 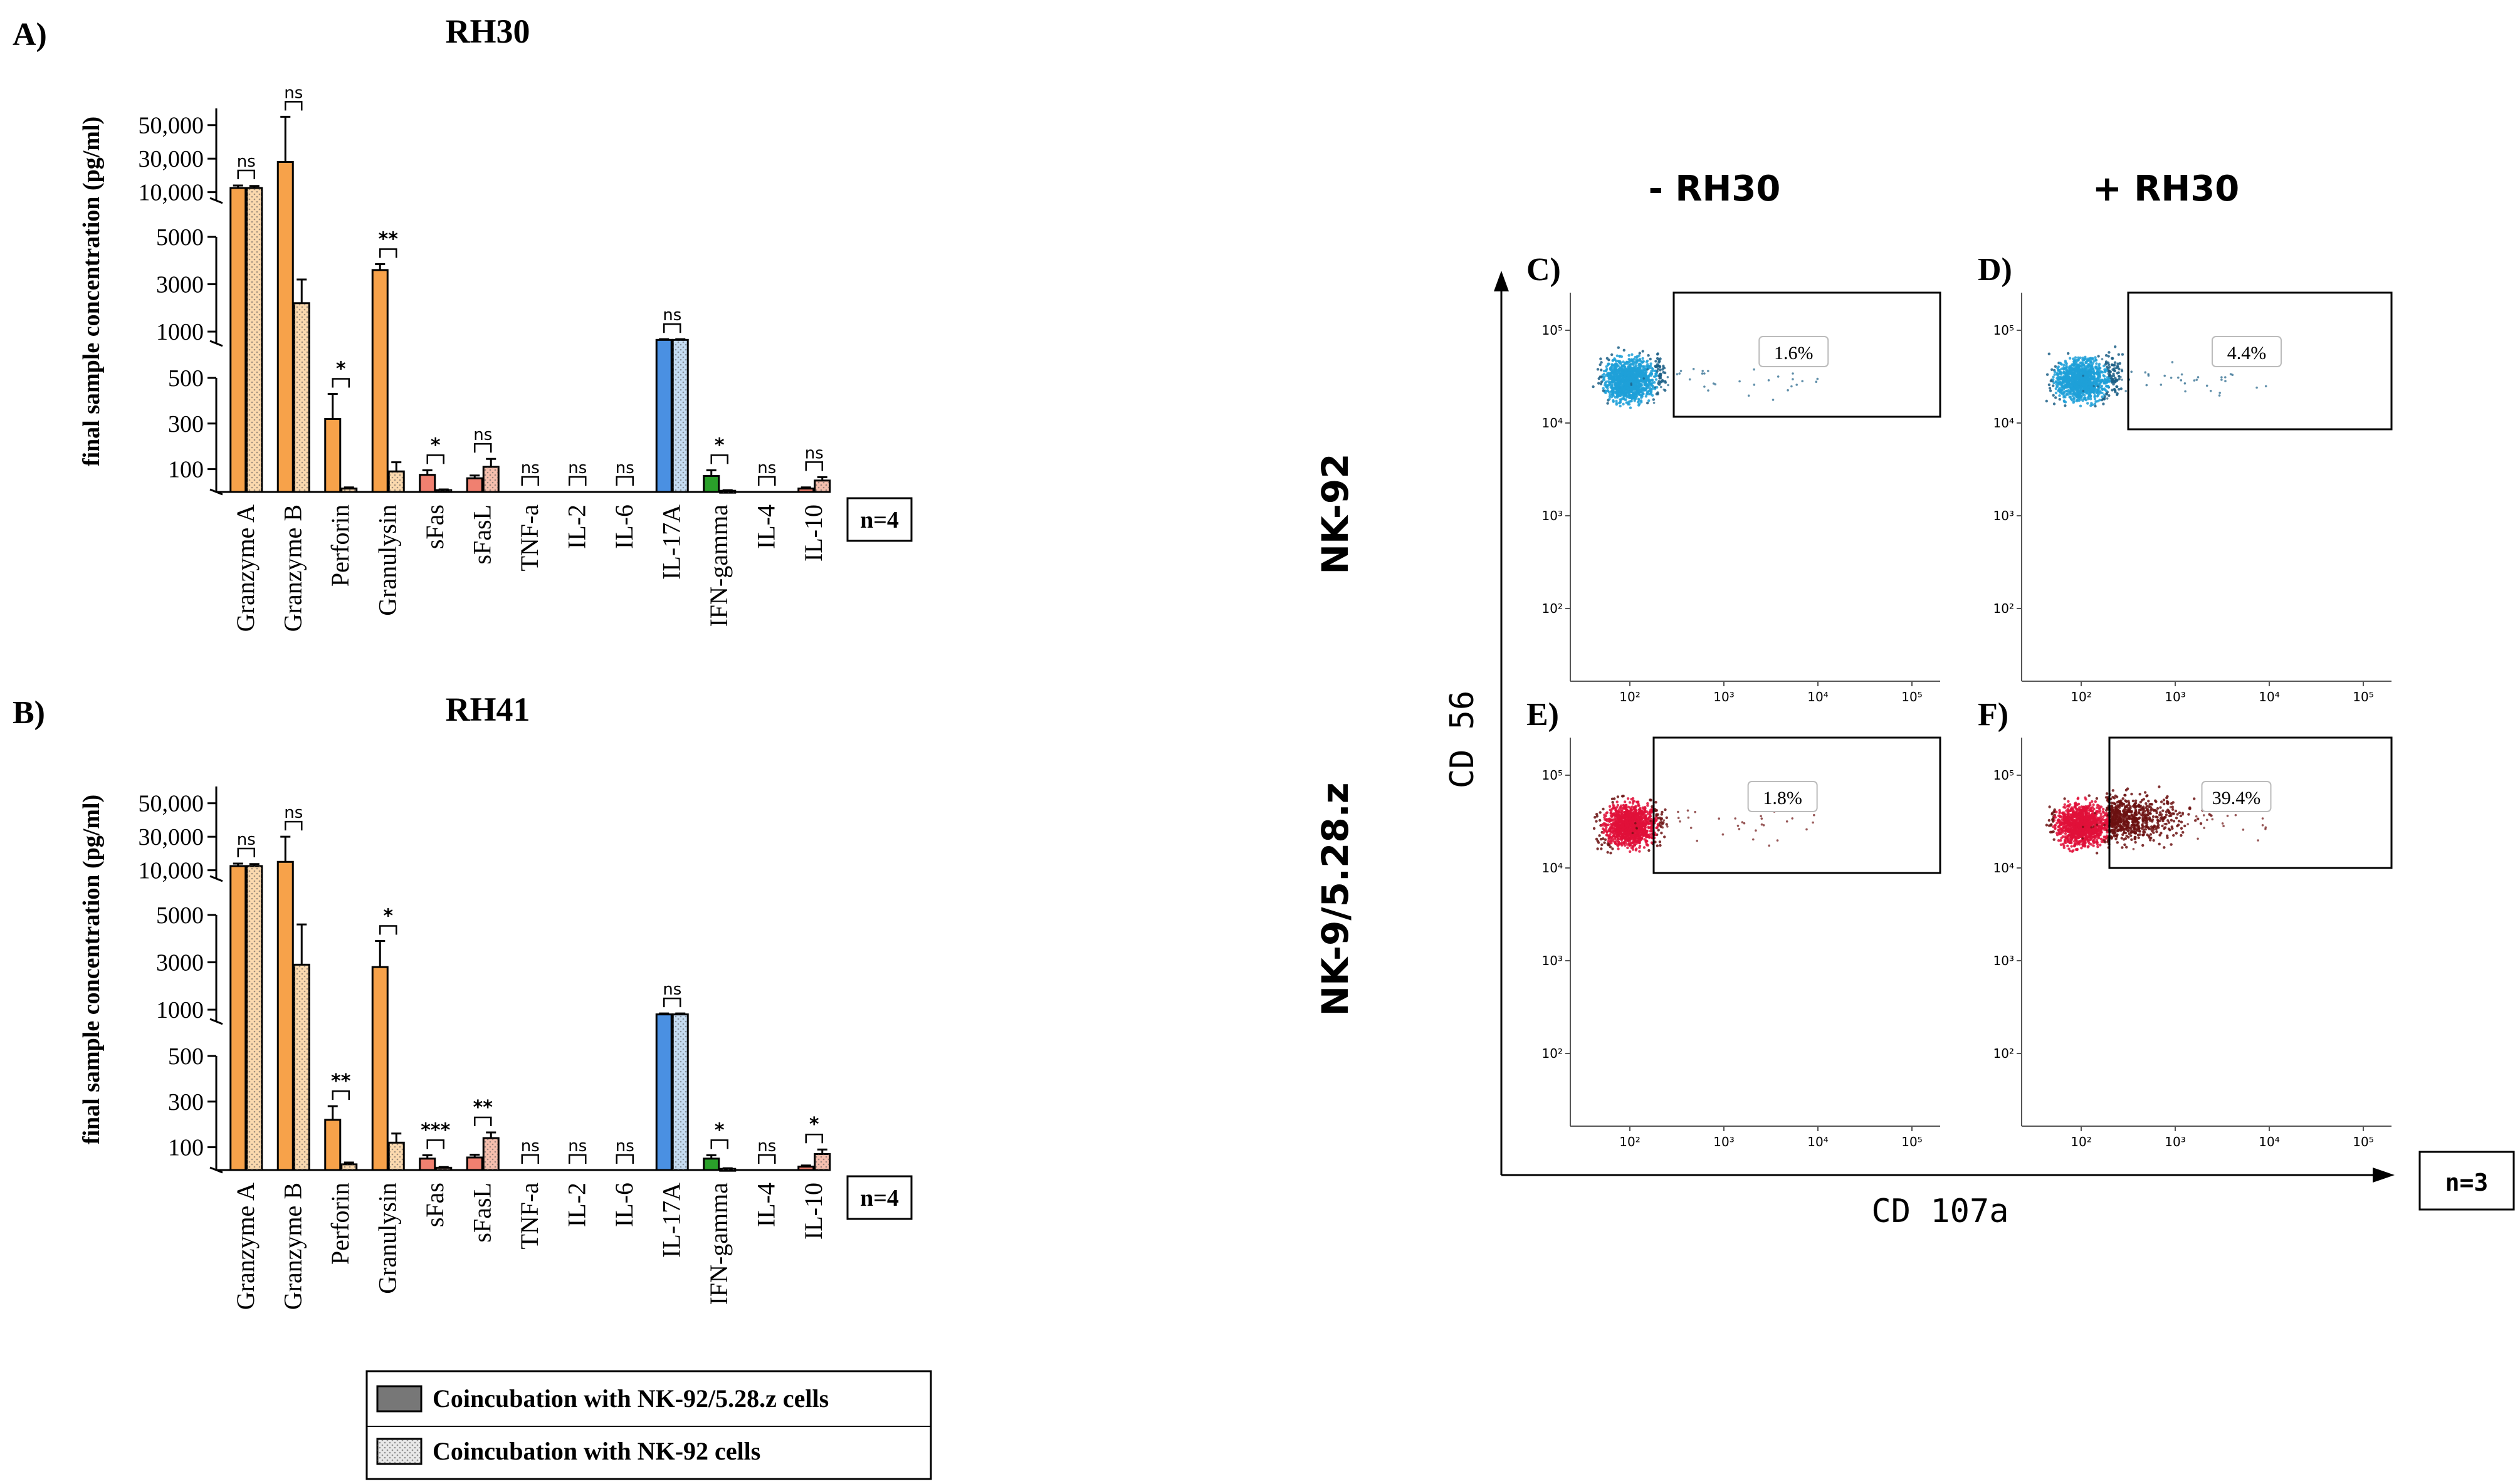 What do you see at coordinates (1995, 270) in the screenshot?
I see `panel-label: D)` at bounding box center [1995, 270].